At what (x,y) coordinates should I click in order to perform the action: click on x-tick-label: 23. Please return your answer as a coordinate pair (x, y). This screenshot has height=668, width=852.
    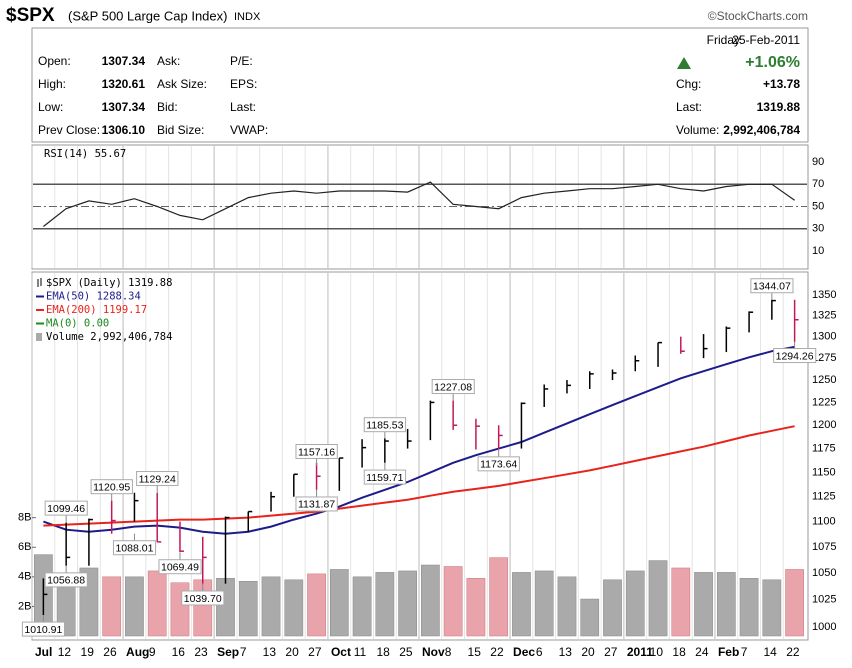
    Looking at the image, I should click on (201, 652).